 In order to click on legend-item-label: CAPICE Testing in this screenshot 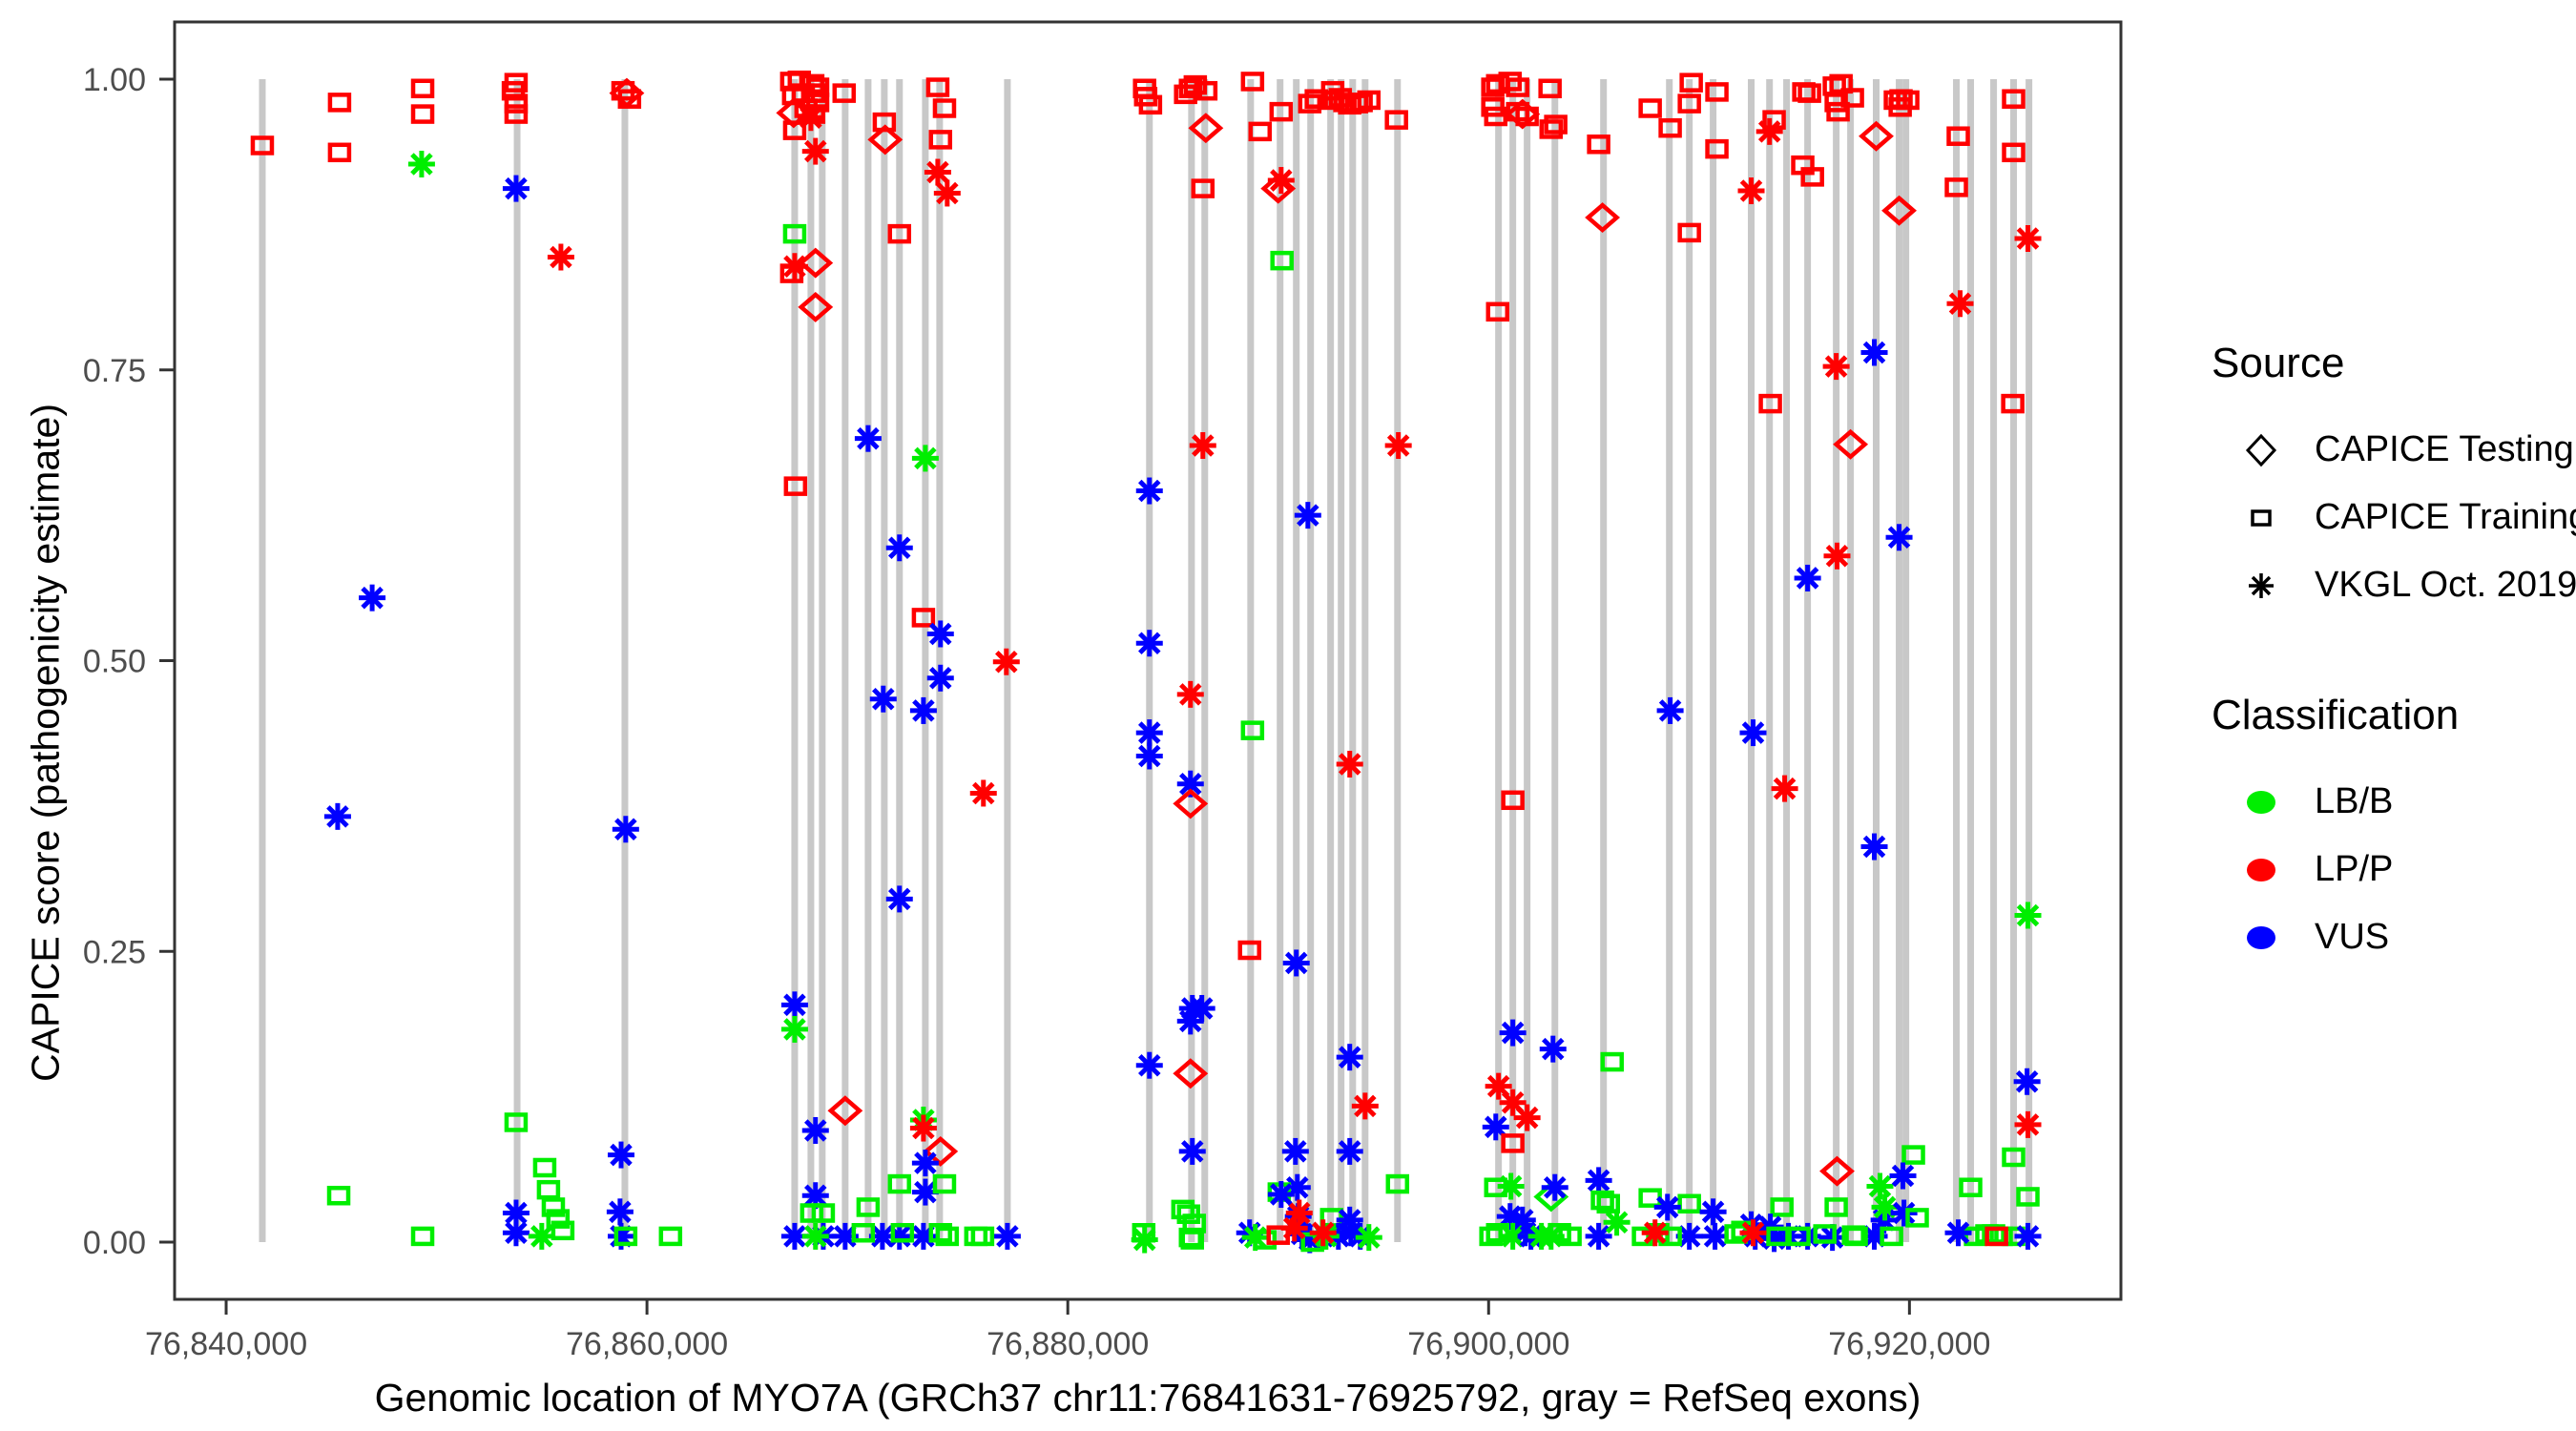, I will do `click(2444, 449)`.